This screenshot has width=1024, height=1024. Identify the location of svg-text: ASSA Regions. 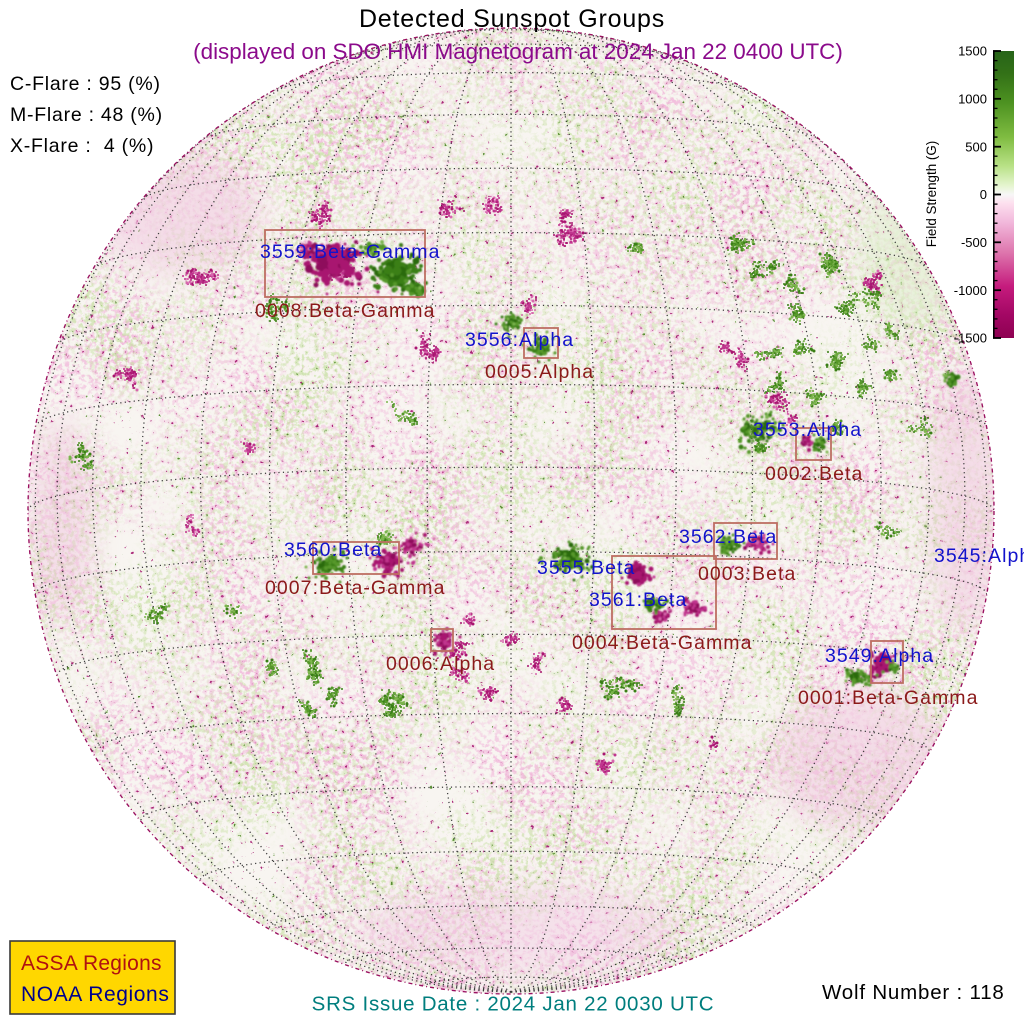
(91, 963).